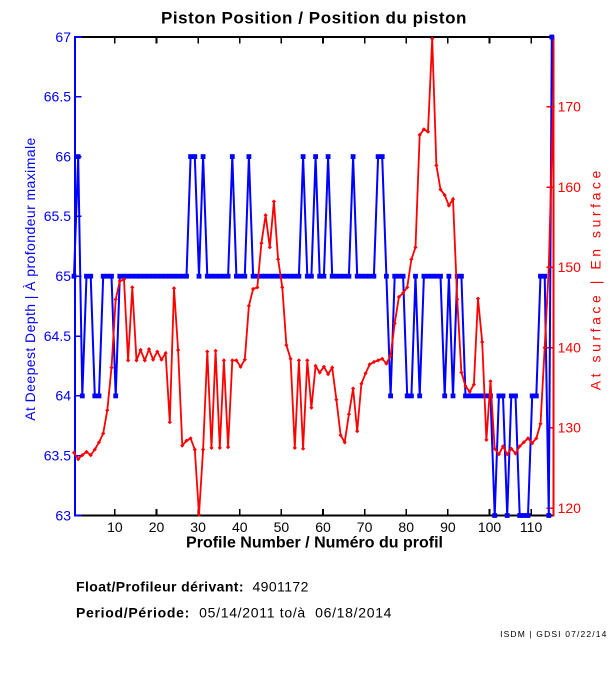 This screenshot has width=611, height=675. Describe the element at coordinates (192, 586) in the screenshot. I see `svg-text:Float/Profileur dérivant: 490: Float/Profileur dérivant: 4901172` at that location.